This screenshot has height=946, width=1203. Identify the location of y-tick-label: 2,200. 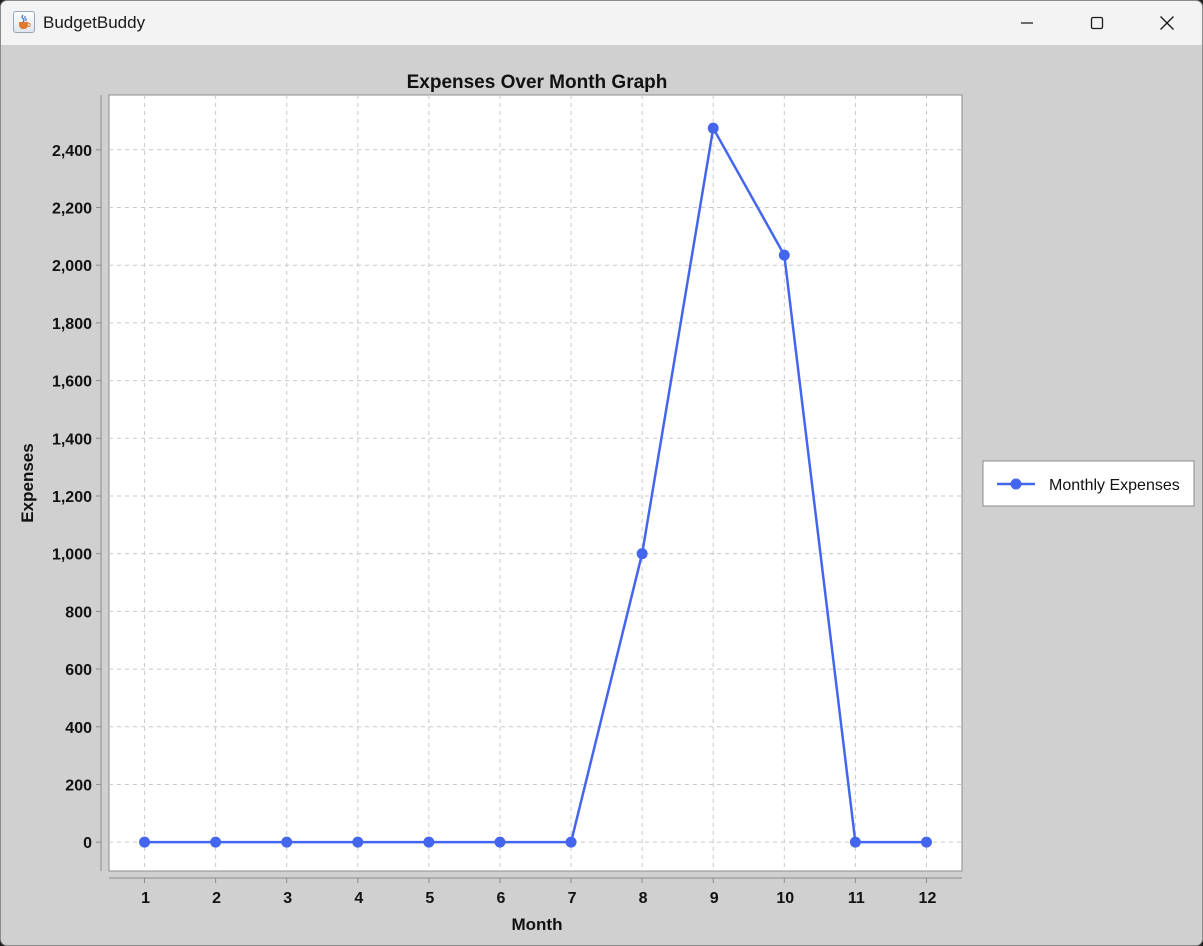
(72, 209).